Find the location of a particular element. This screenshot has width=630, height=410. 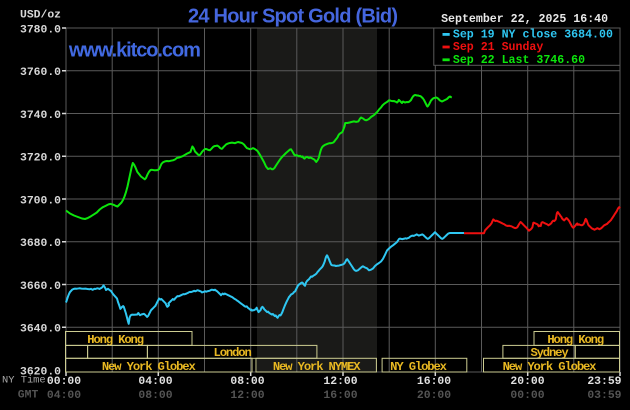

svg-text: Sep 21 Sunday is located at coordinates (498, 47).